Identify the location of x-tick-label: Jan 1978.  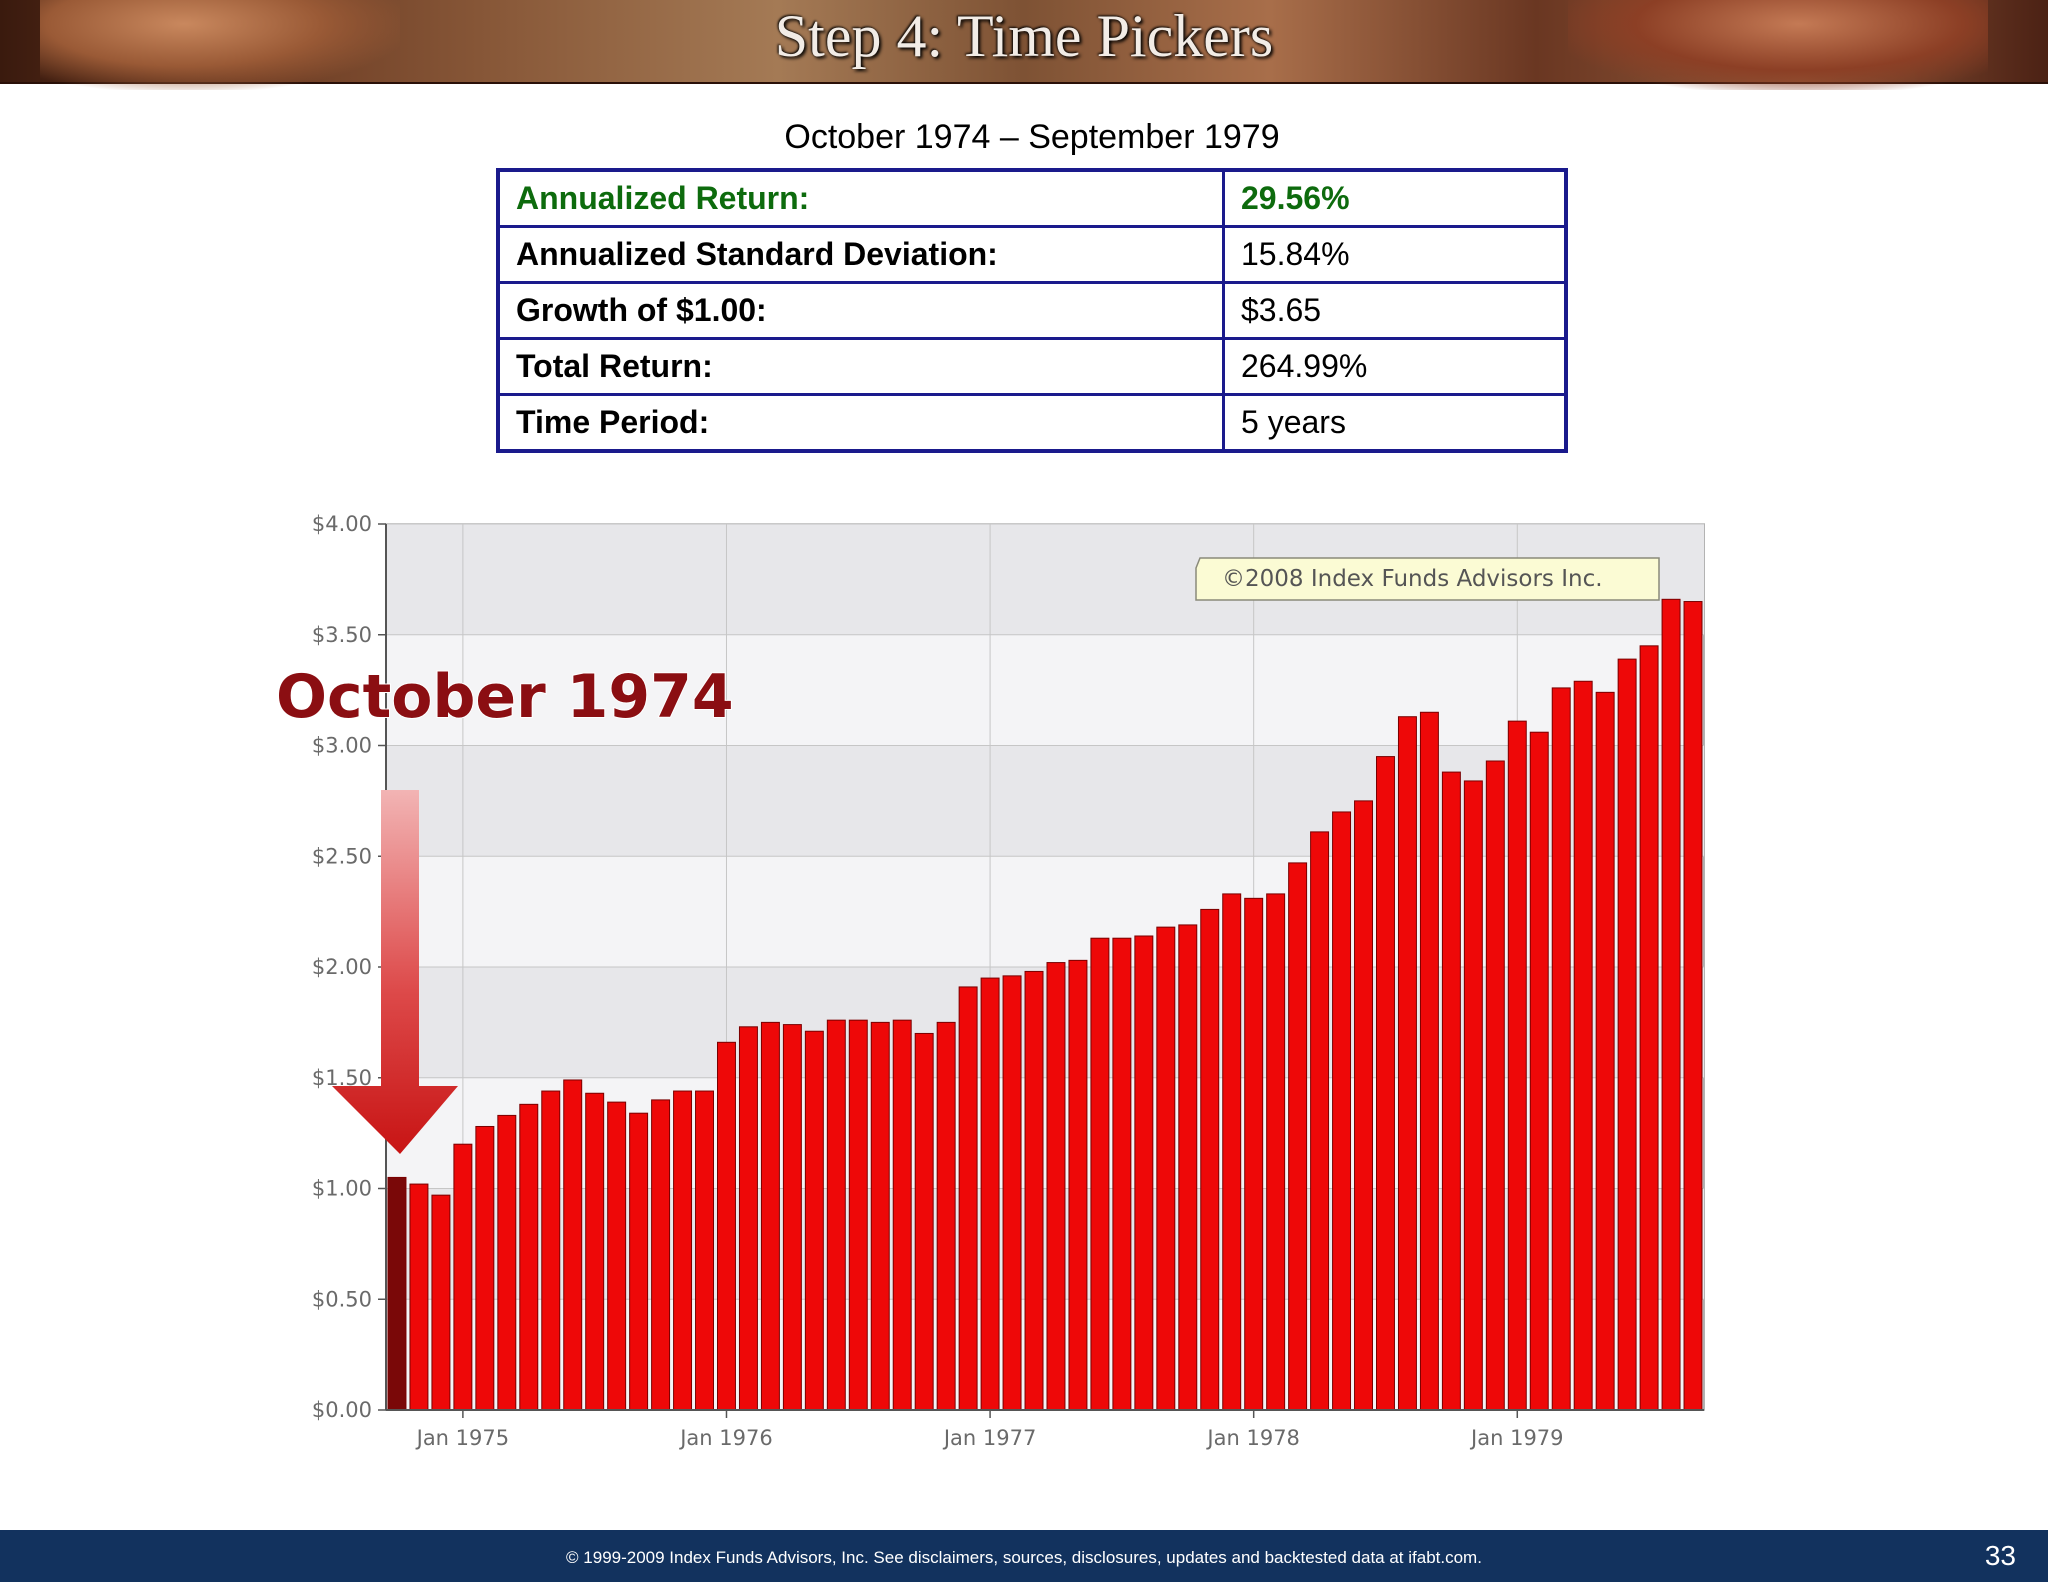
(1252, 1438).